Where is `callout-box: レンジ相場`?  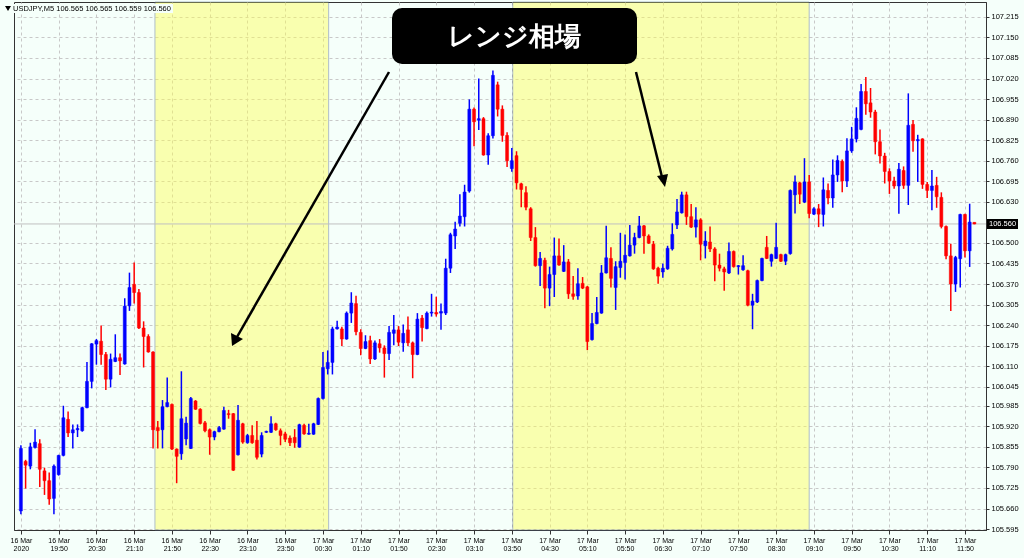 callout-box: レンジ相場 is located at coordinates (514, 36).